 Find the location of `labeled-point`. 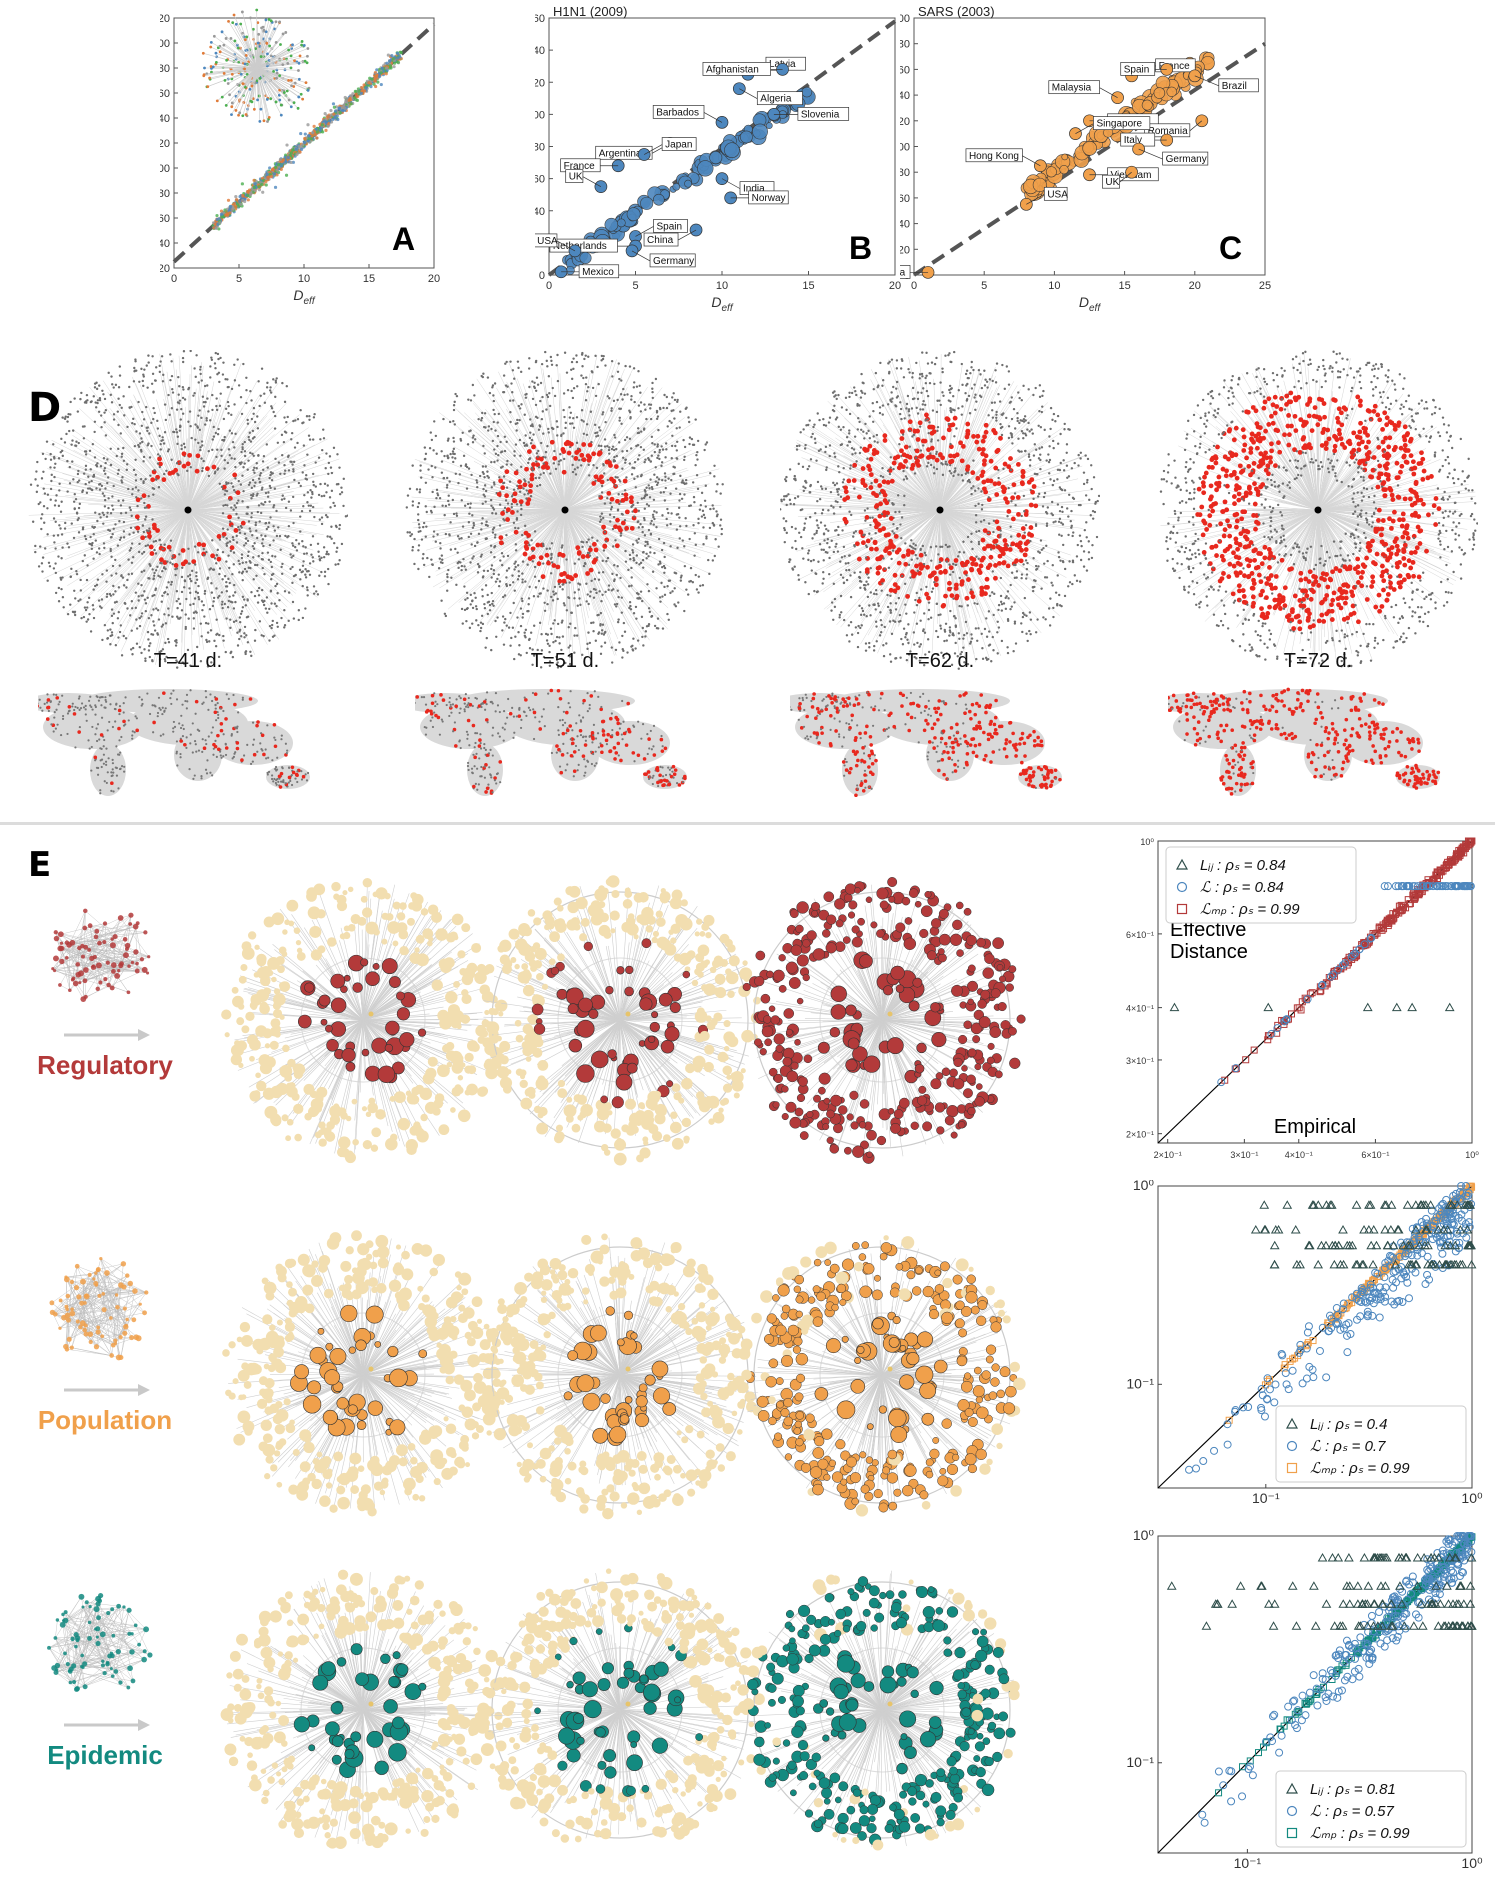

labeled-point is located at coordinates (601, 187).